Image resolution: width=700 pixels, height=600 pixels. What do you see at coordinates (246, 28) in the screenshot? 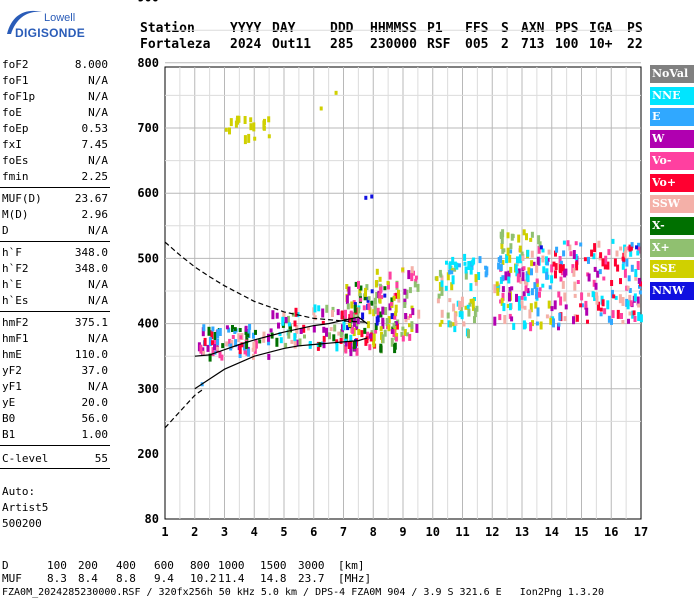
I see `header-label: YYYY` at bounding box center [246, 28].